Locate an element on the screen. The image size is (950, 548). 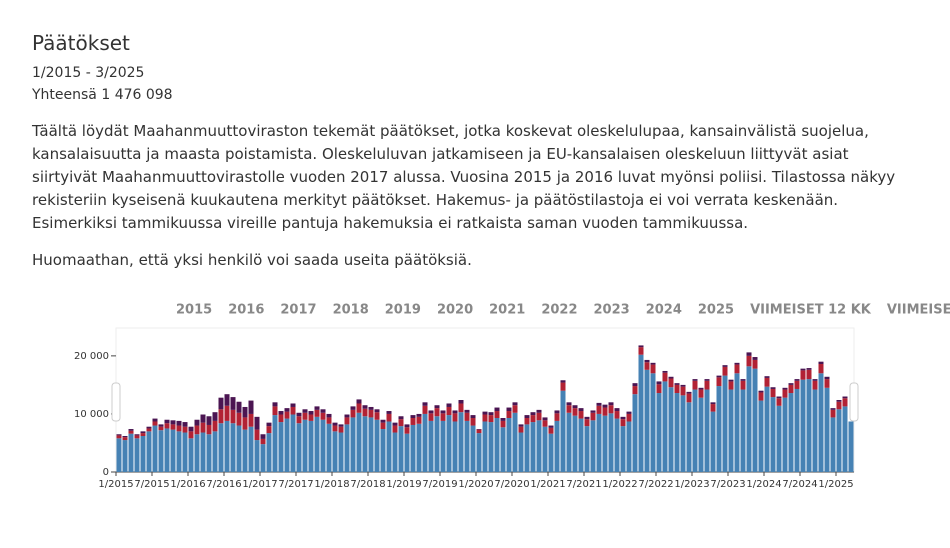
range-button: 2017 is located at coordinates (298, 310).